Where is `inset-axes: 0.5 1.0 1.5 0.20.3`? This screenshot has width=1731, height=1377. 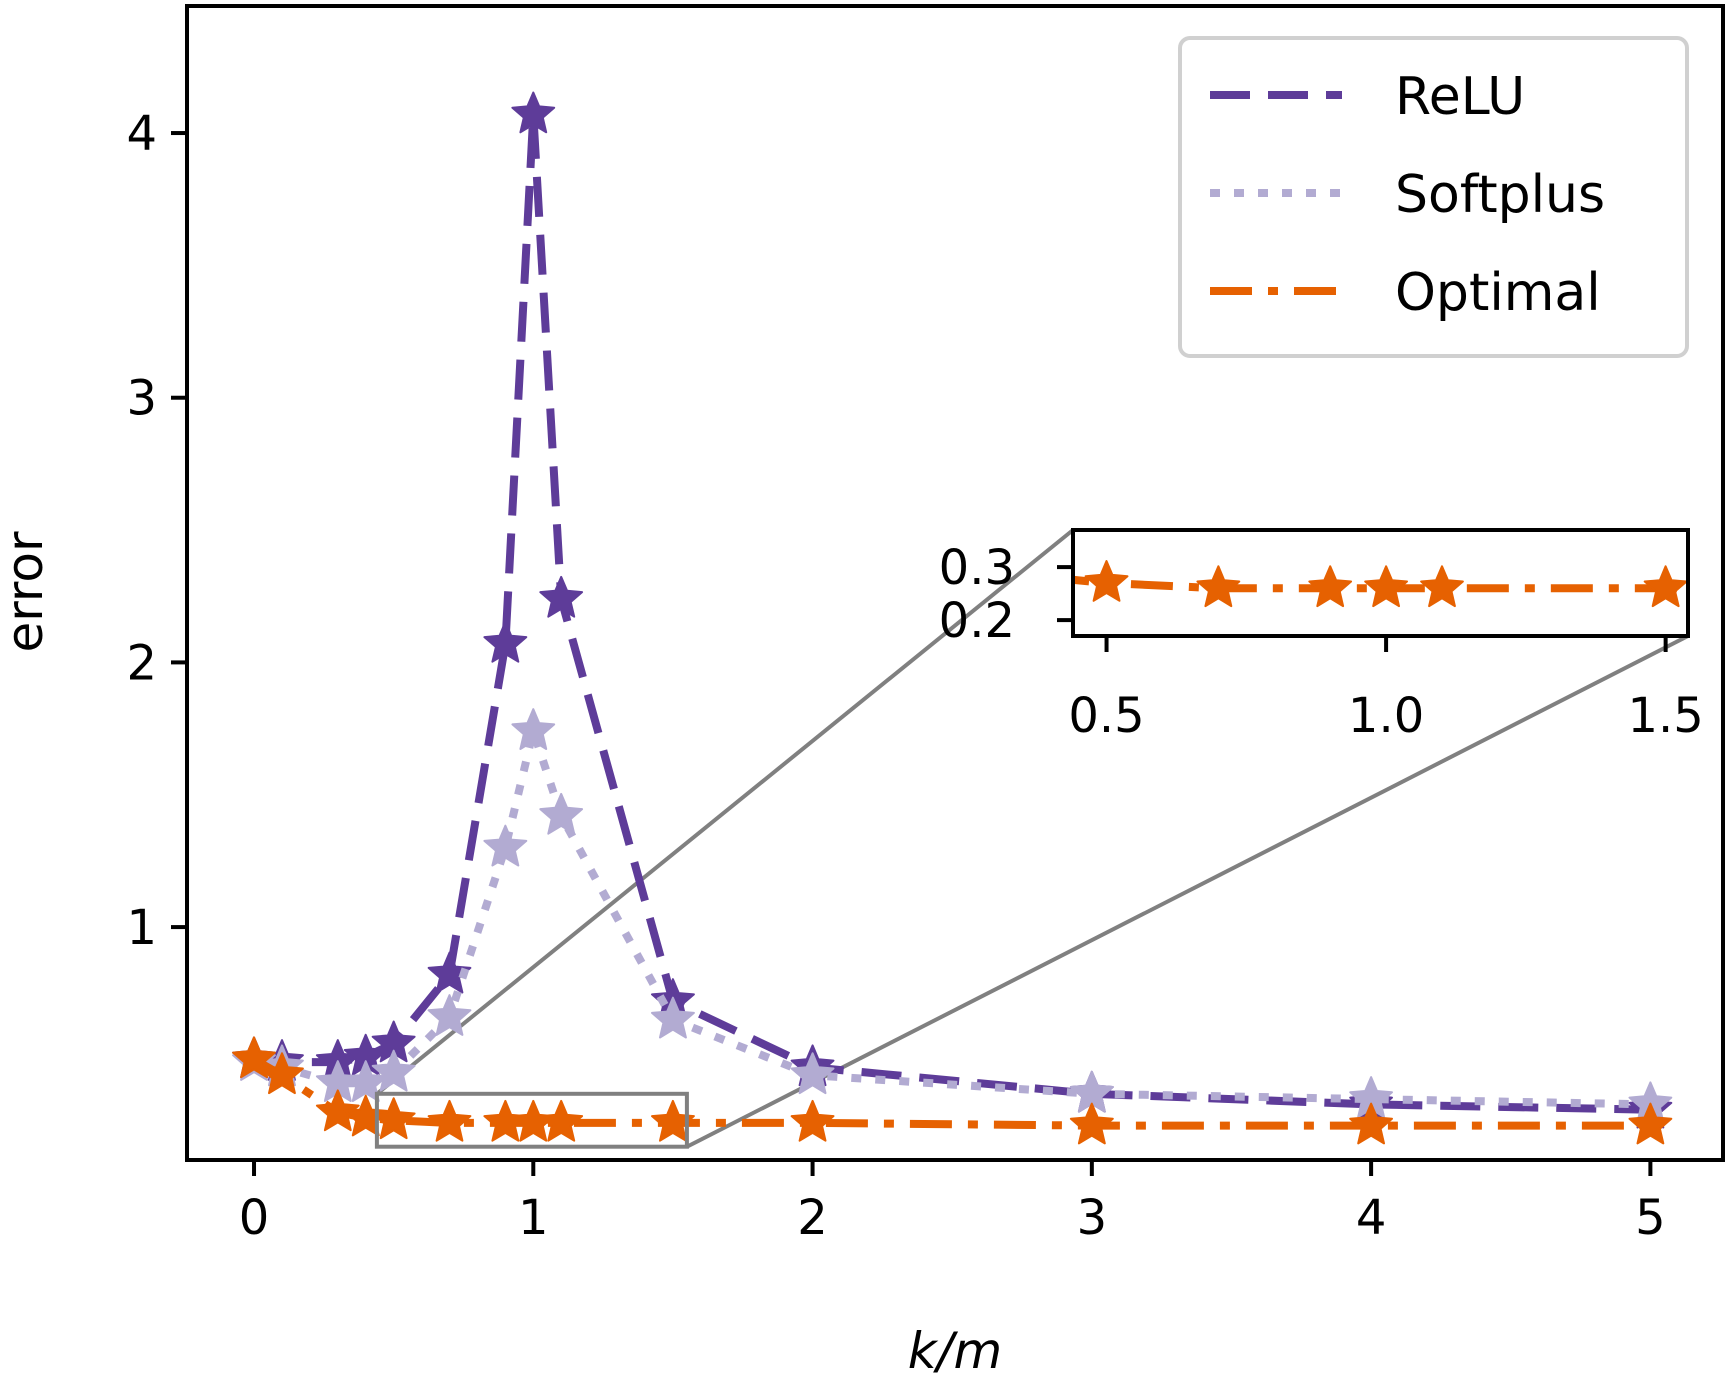
inset-axes: 0.5 1.0 1.5 0.20.3 is located at coordinates (1321, 636).